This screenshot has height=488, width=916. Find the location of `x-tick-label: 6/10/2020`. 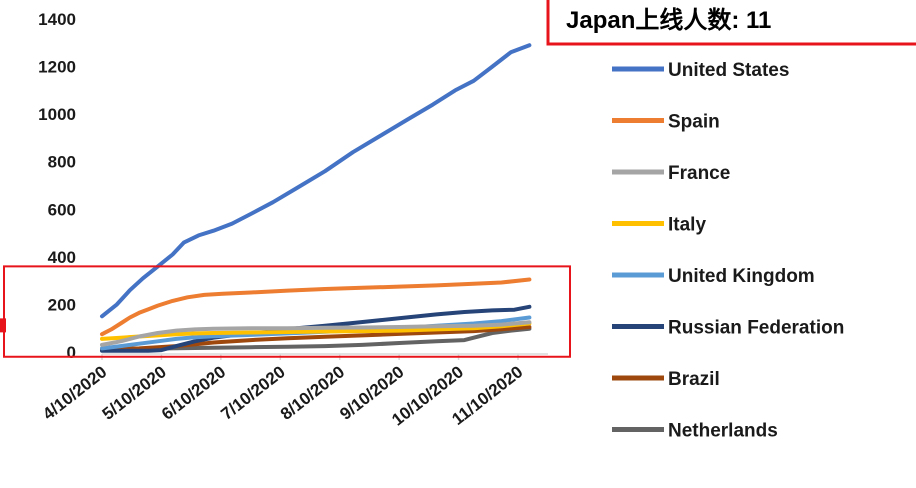

x-tick-label: 6/10/2020 is located at coordinates (193, 393).